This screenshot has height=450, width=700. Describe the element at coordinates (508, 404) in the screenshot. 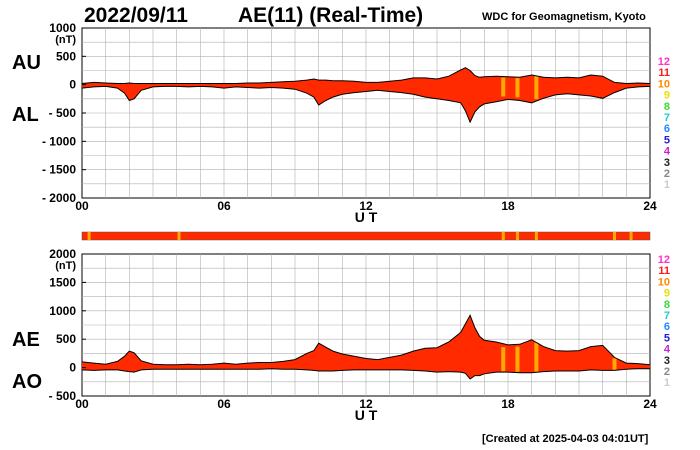

I see `ae_ao-x-tick-label: 18` at that location.